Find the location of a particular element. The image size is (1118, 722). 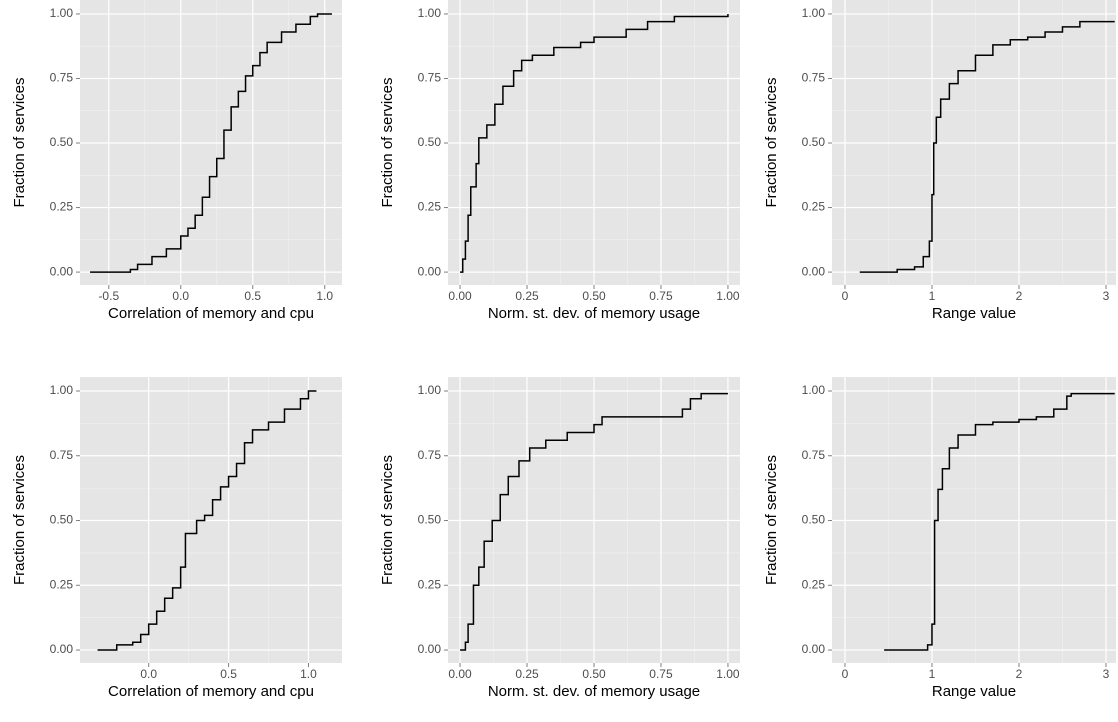

x-tick-label: -0.5 is located at coordinates (108, 296).